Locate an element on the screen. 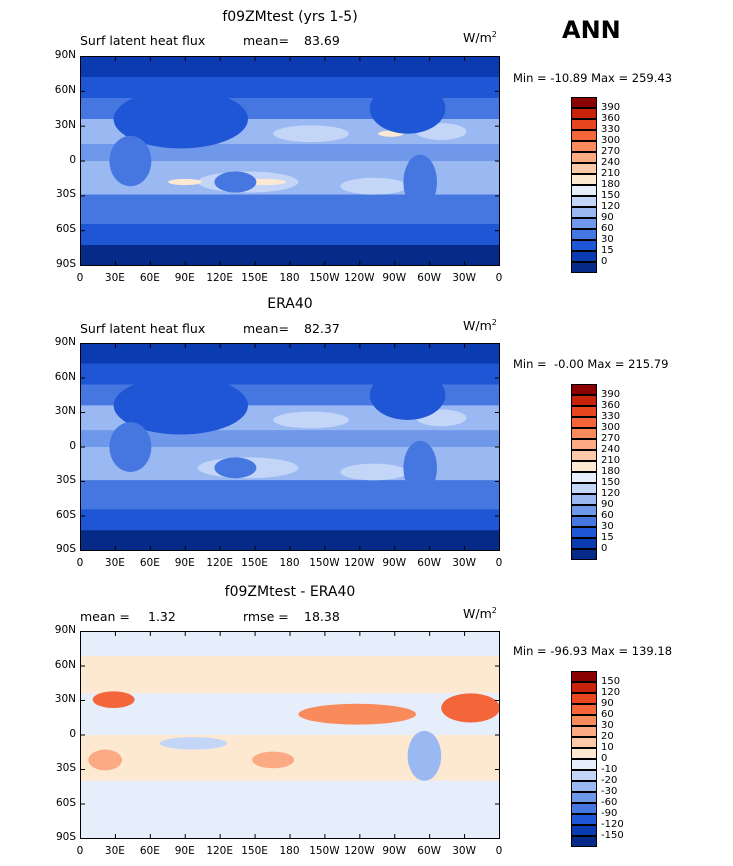 This screenshot has height=866, width=733. colorbar-label: 15 is located at coordinates (607, 537).